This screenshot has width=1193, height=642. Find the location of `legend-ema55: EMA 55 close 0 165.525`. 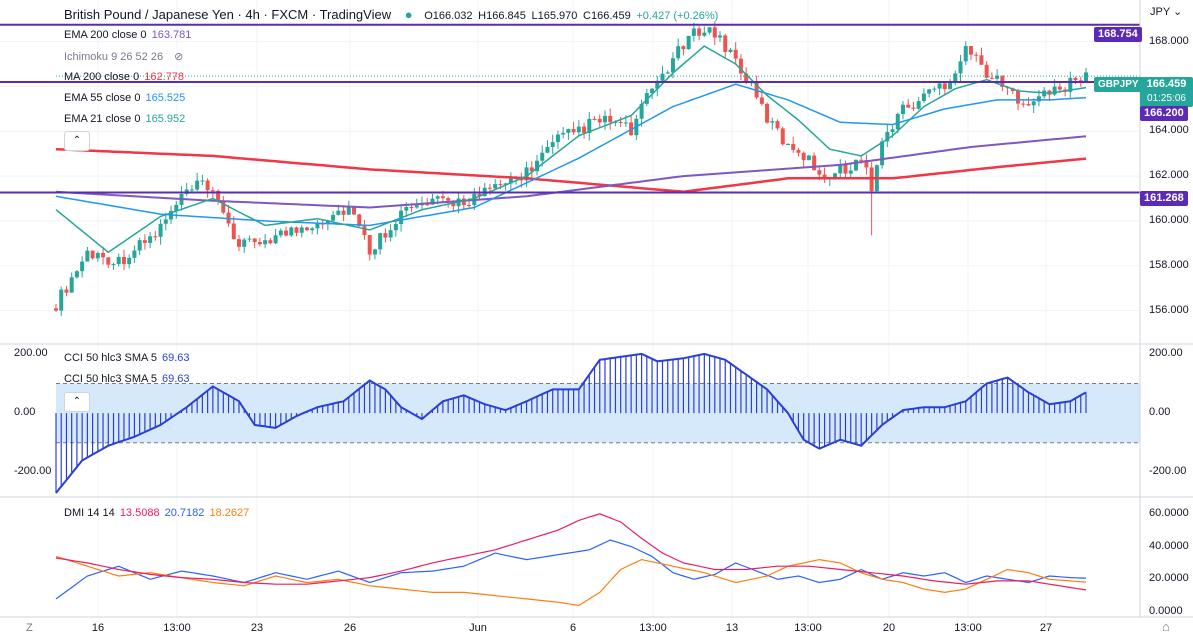

legend-ema55: EMA 55 close 0 165.525 is located at coordinates (125, 98).